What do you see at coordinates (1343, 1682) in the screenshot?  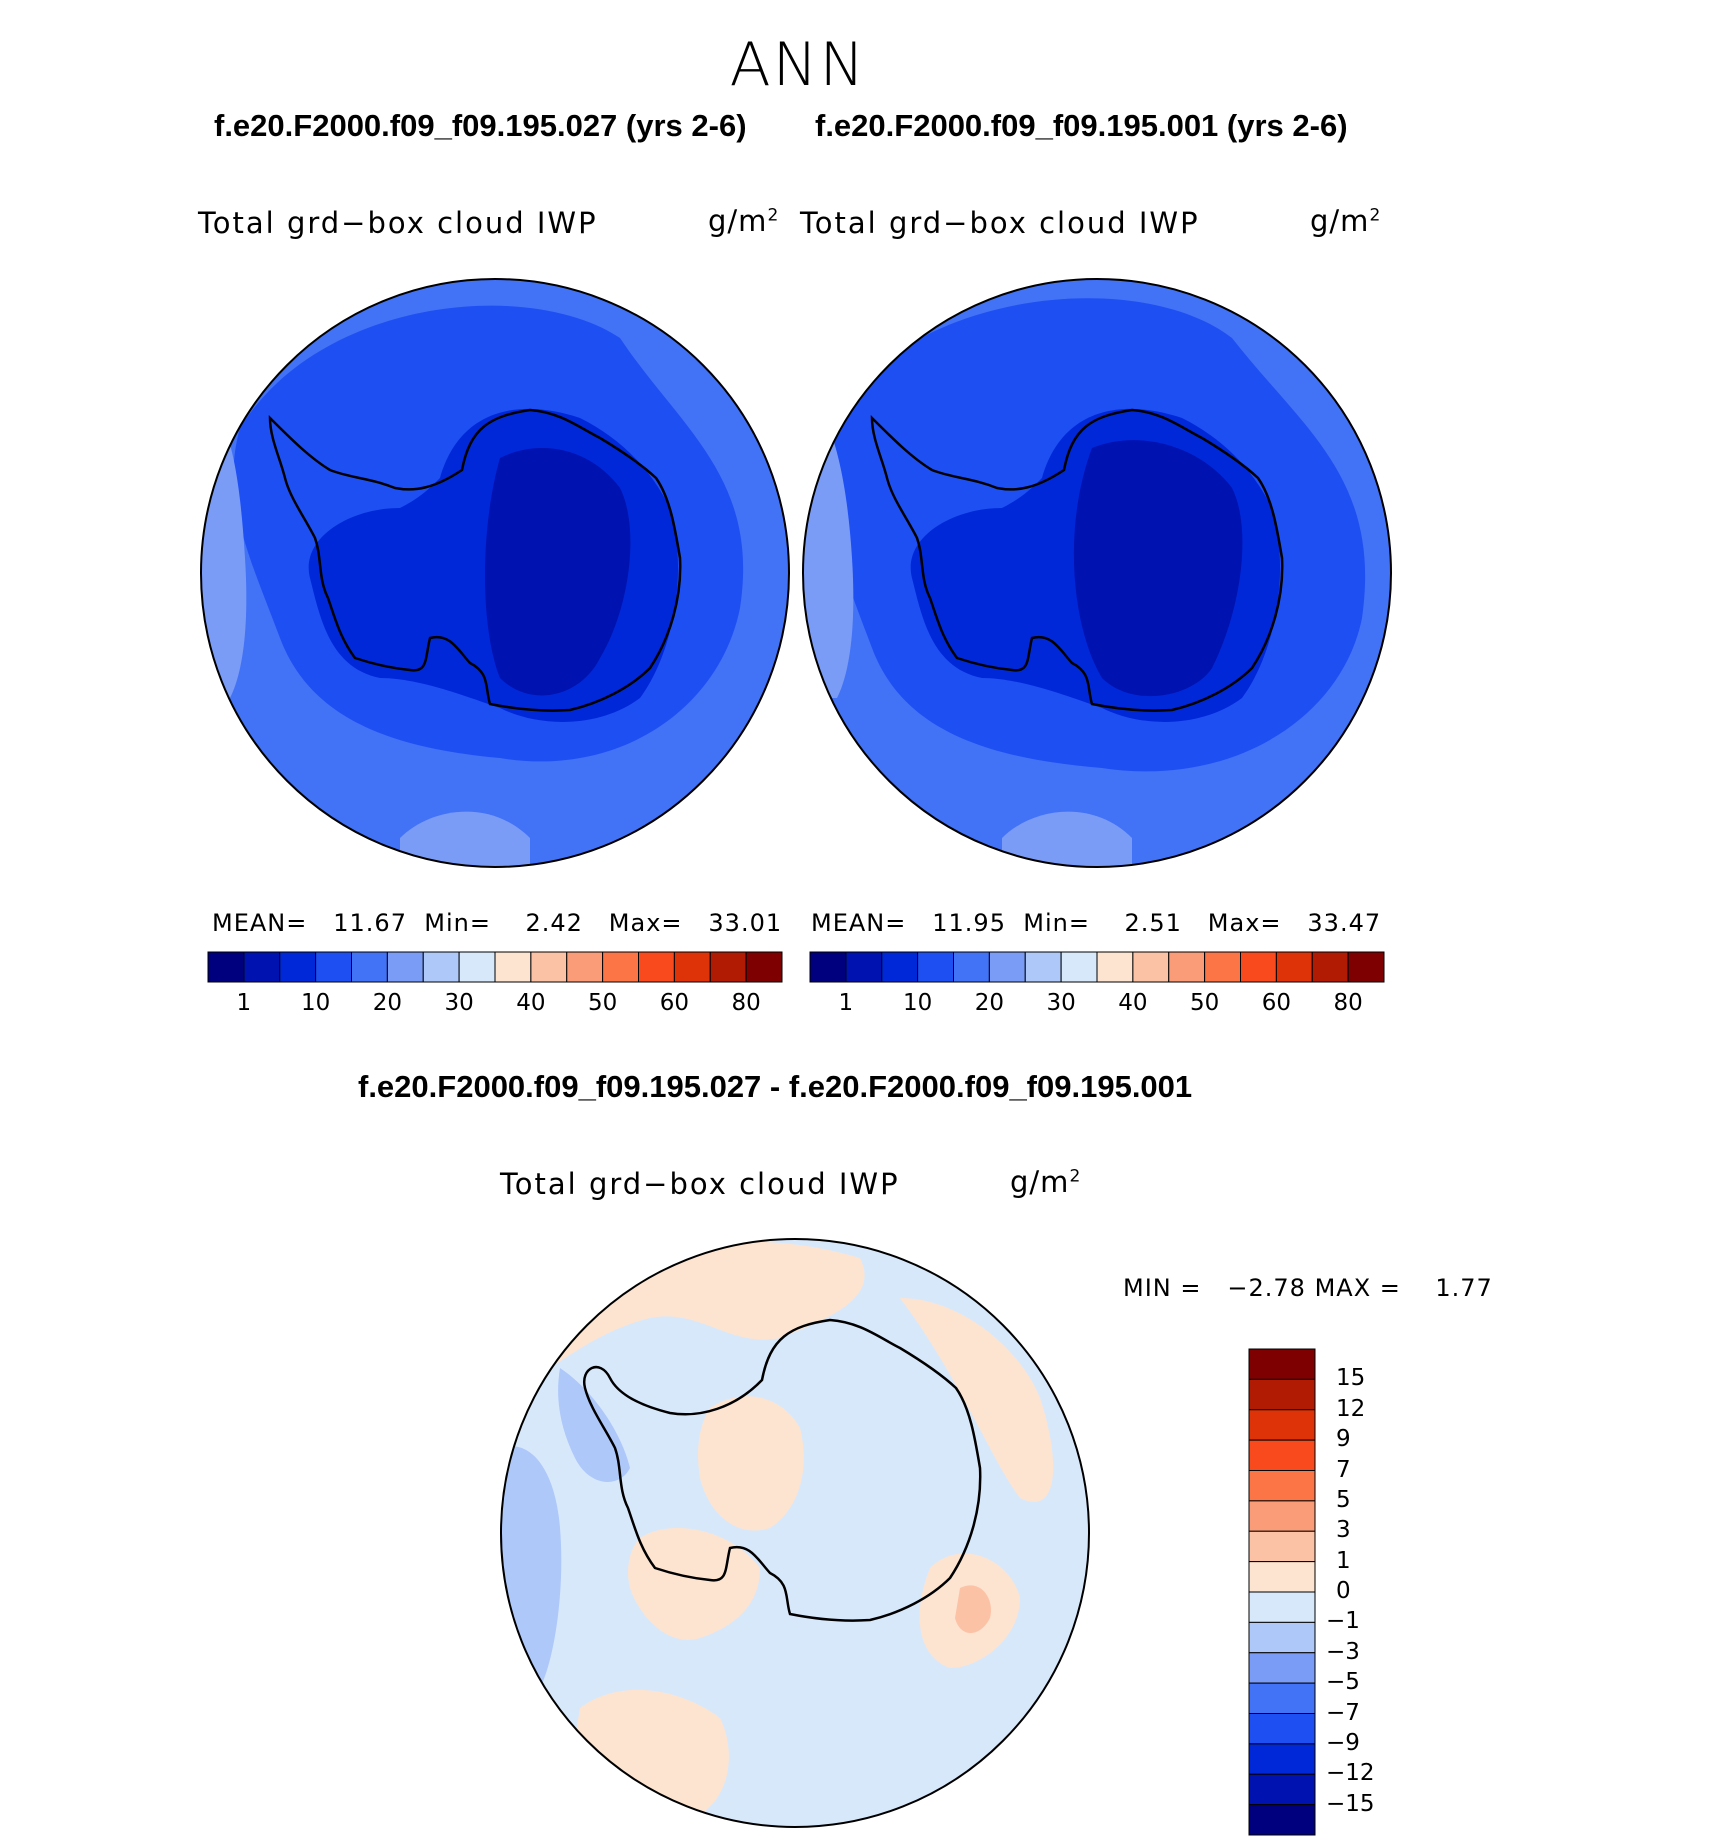 I see `colorbar-diff-tick-label: −5` at bounding box center [1343, 1682].